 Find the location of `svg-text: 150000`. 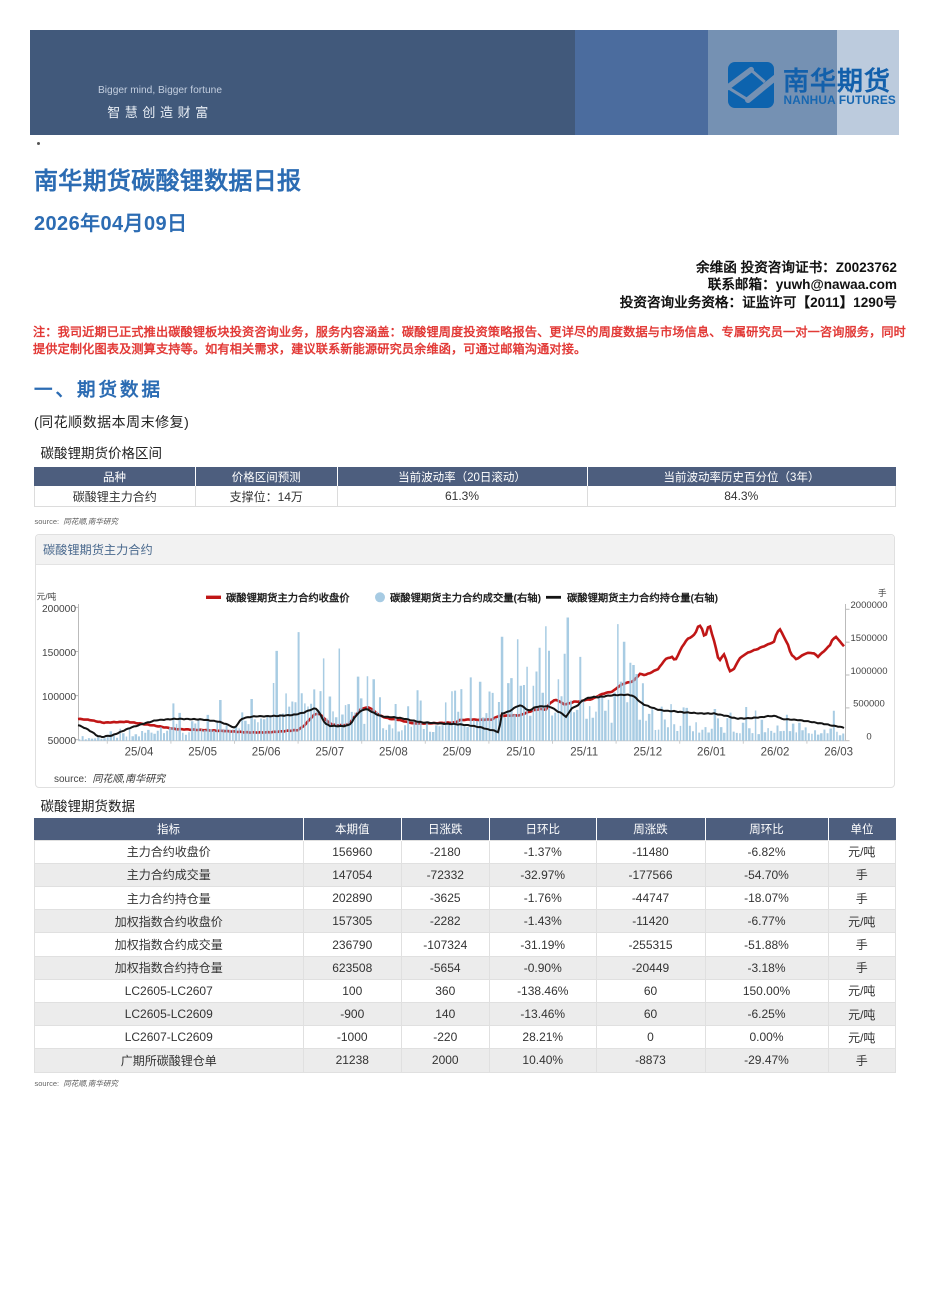

svg-text: 150000 is located at coordinates (59, 653).